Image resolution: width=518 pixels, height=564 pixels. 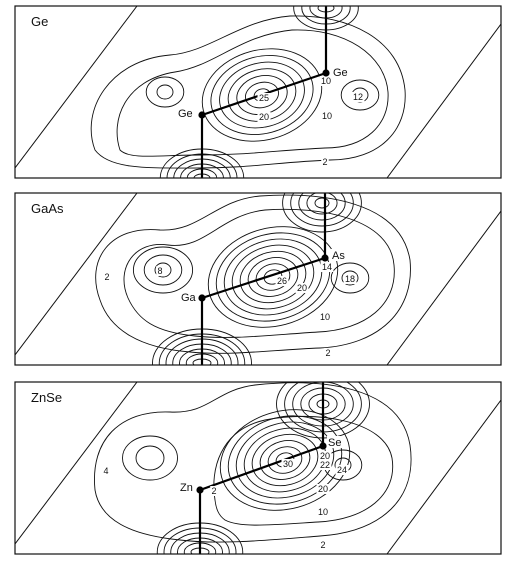 I want to click on contour-value-label: 12, so click(x=358, y=97).